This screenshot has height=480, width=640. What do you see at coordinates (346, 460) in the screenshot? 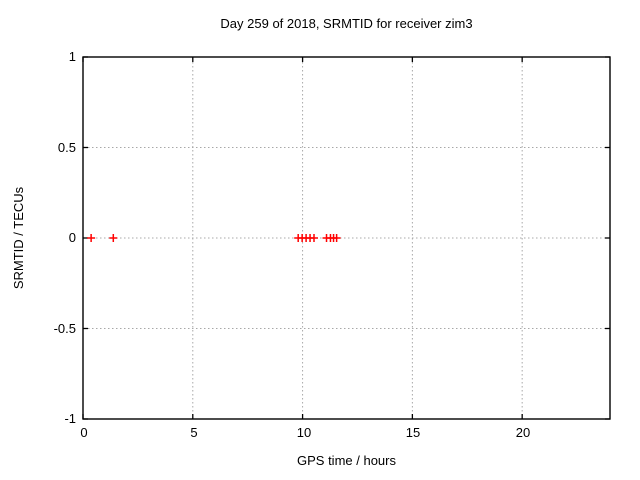
I see `x-axis-label: GPS time / hours` at bounding box center [346, 460].